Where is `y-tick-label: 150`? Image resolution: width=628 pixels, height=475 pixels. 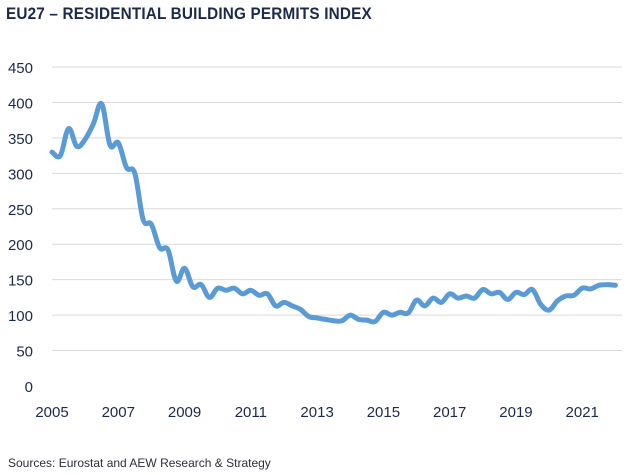 y-tick-label: 150 is located at coordinates (20, 281).